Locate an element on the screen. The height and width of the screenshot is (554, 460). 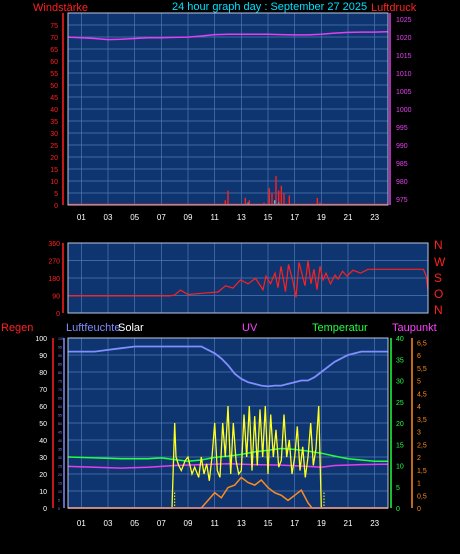
p3-x-tick-15: 15 is located at coordinates (268, 523).